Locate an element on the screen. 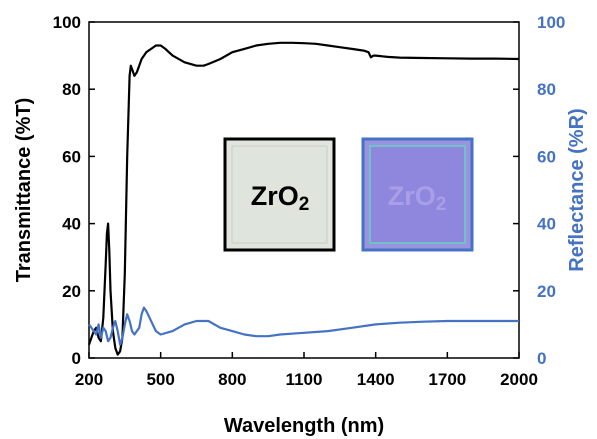 This screenshot has height=439, width=597. x-tick-label: 500 is located at coordinates (160, 379).